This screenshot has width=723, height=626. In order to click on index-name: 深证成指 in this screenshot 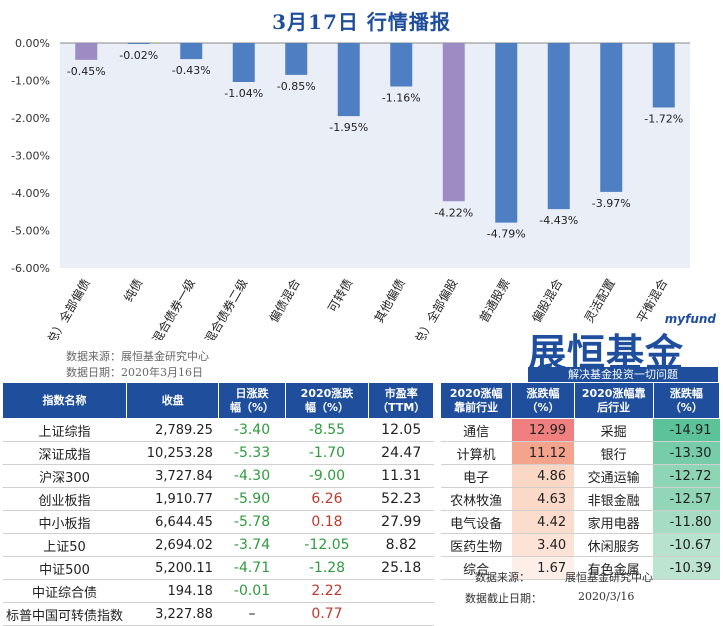, I will do `click(64, 453)`.